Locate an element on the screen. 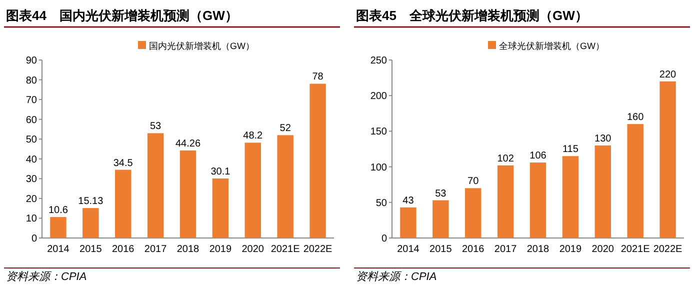 The image size is (692, 296). y-tick-label: 150 is located at coordinates (379, 132).